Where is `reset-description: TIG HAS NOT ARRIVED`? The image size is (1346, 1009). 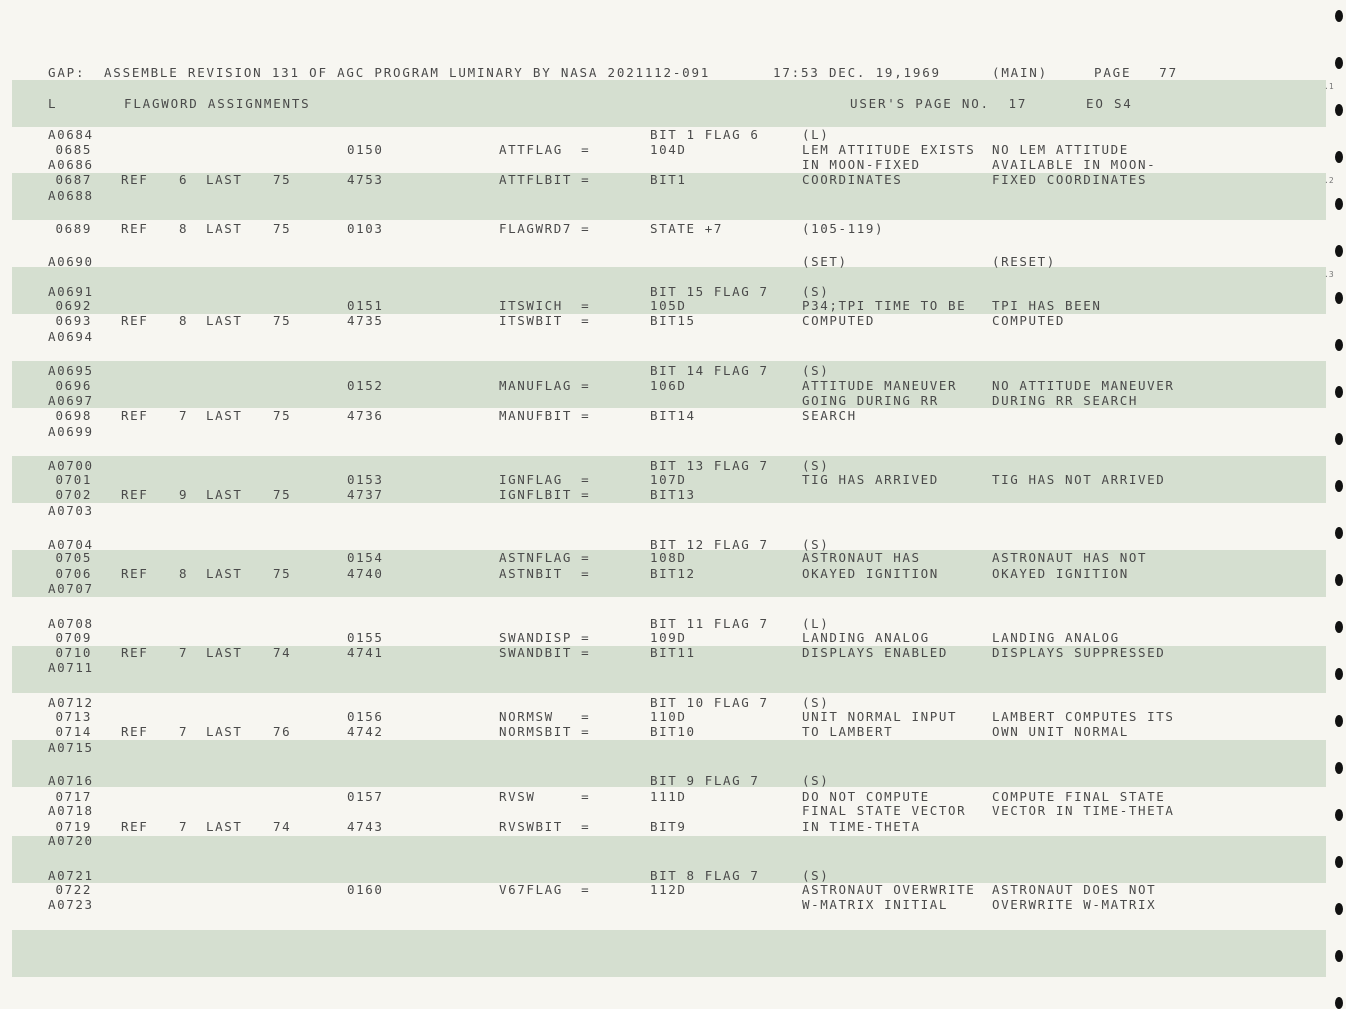
reset-description: TIG HAS NOT ARRIVED is located at coordinates (1079, 479).